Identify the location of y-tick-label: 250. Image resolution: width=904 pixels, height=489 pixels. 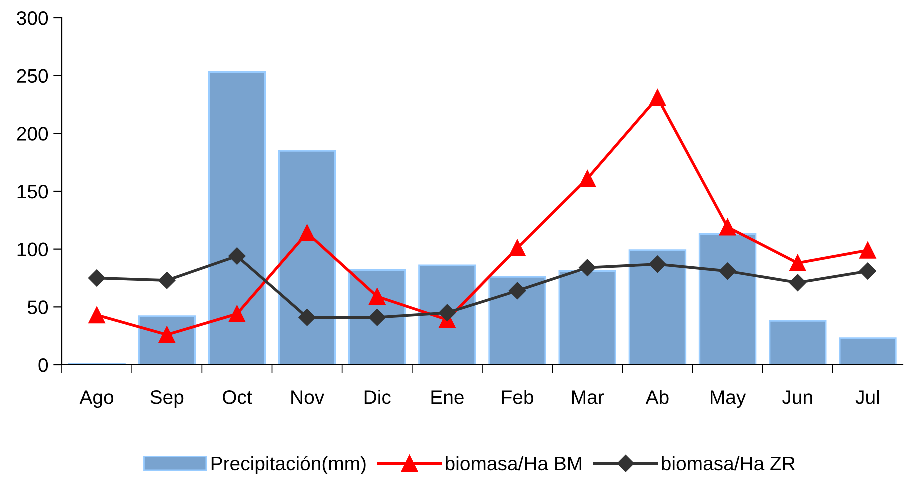
(32, 76).